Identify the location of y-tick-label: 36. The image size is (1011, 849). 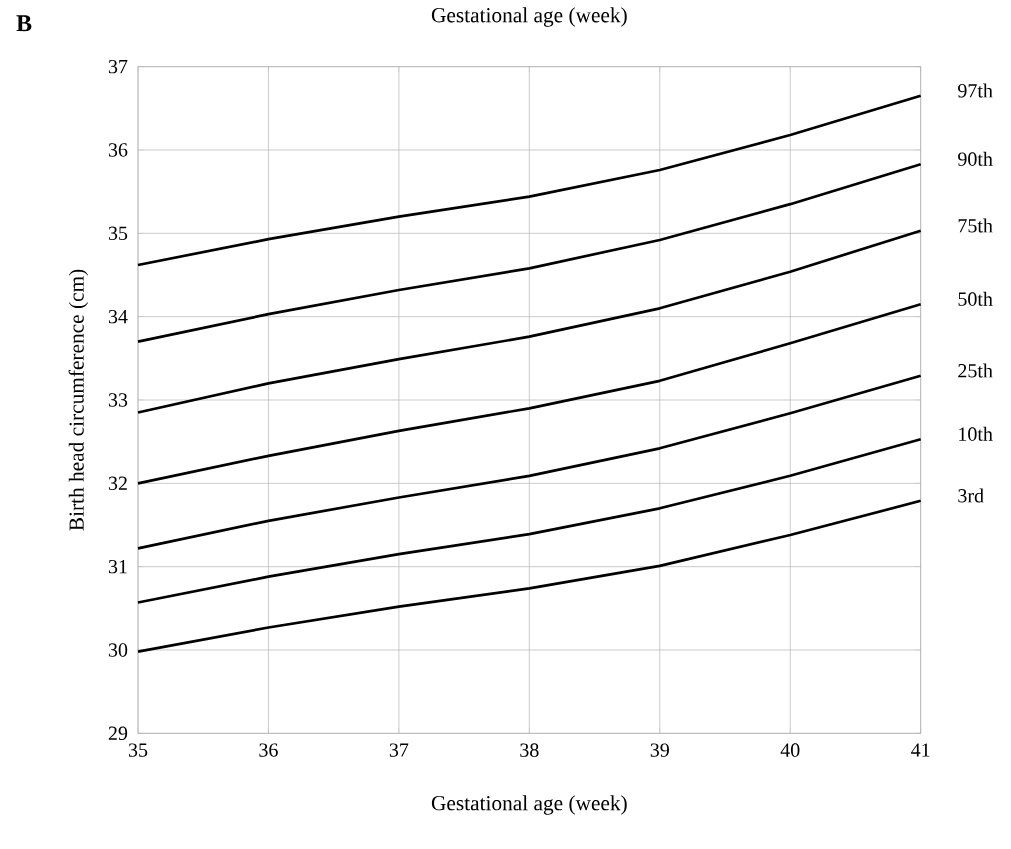
(118, 150).